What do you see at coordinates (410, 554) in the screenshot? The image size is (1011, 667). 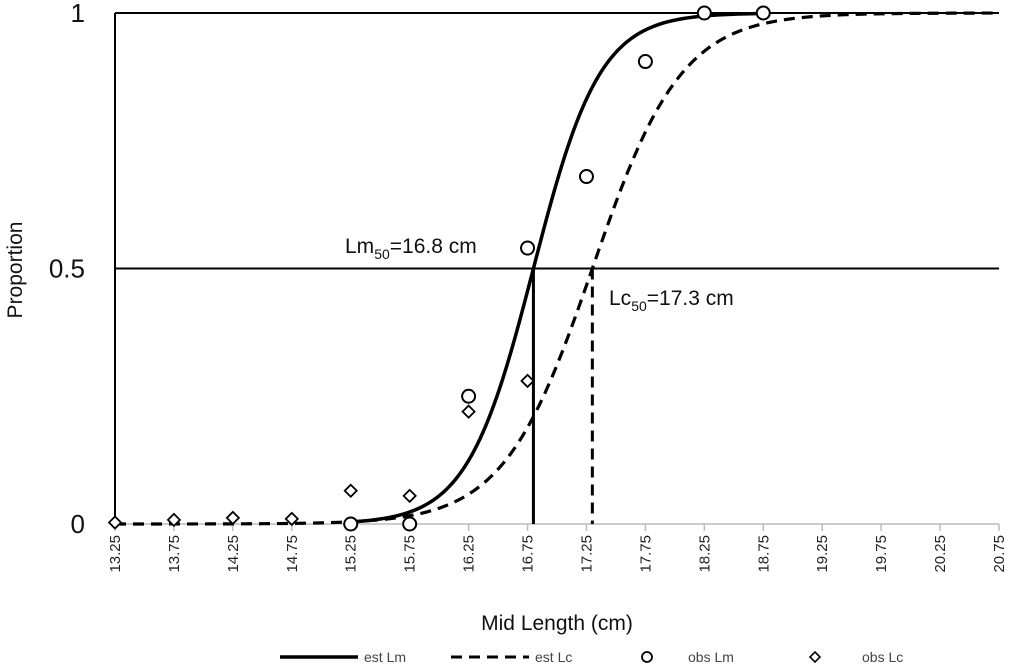 I see `x-tick-label: 15.75` at bounding box center [410, 554].